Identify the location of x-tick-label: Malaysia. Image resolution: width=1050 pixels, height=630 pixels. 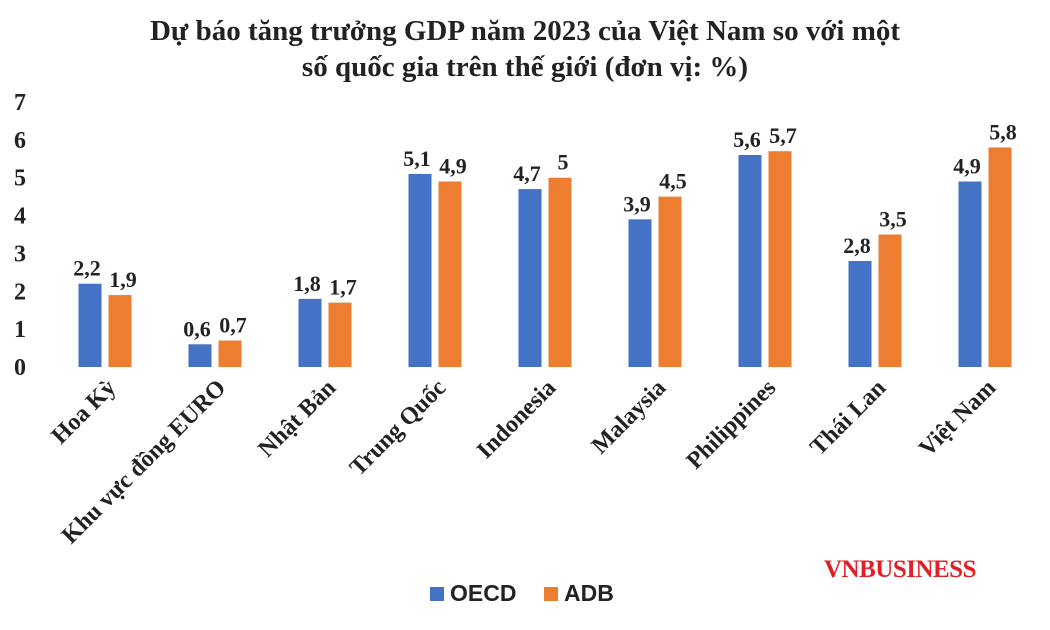
(629, 417).